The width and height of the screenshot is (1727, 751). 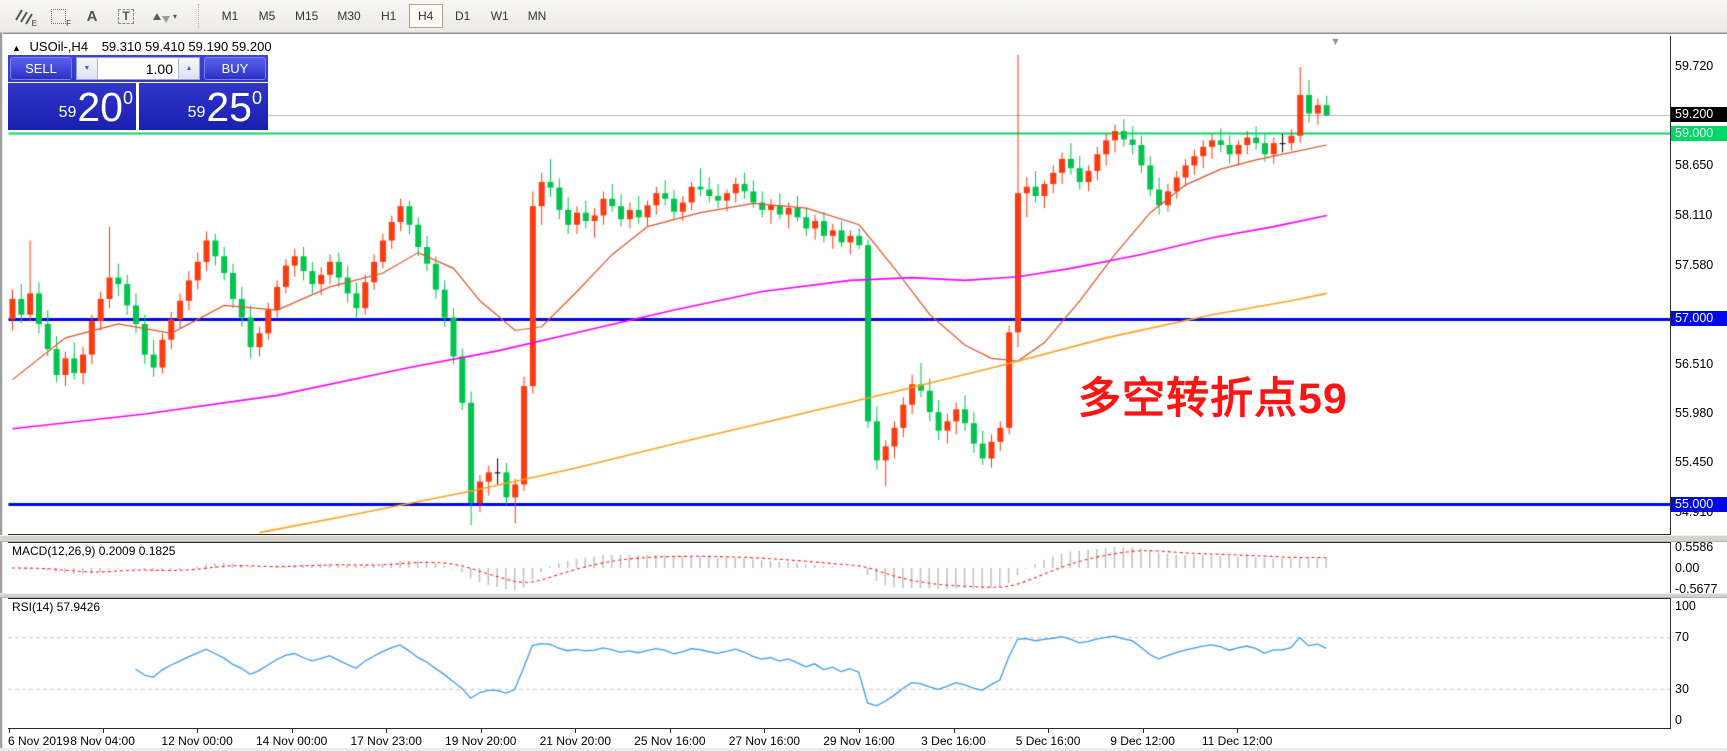 I want to click on timeframe-m15: M15, so click(x=307, y=16).